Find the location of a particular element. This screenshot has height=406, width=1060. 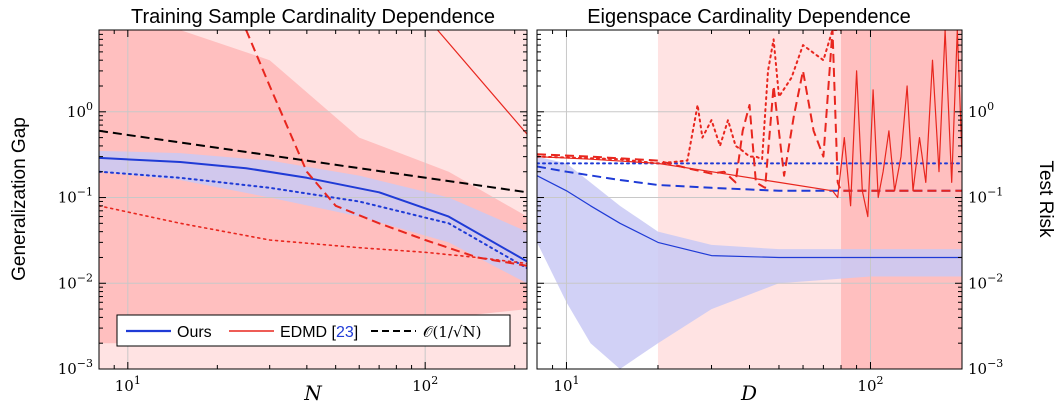

y2-axis-label: Test Risk is located at coordinates (1045, 199).